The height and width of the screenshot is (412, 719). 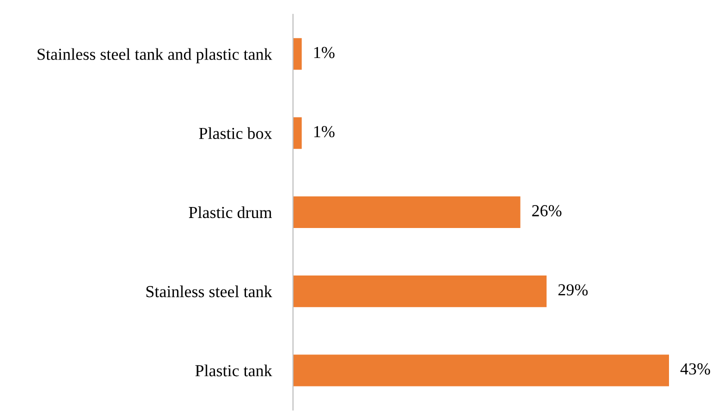 What do you see at coordinates (235, 133) in the screenshot?
I see `y-tick-label: Plastic box` at bounding box center [235, 133].